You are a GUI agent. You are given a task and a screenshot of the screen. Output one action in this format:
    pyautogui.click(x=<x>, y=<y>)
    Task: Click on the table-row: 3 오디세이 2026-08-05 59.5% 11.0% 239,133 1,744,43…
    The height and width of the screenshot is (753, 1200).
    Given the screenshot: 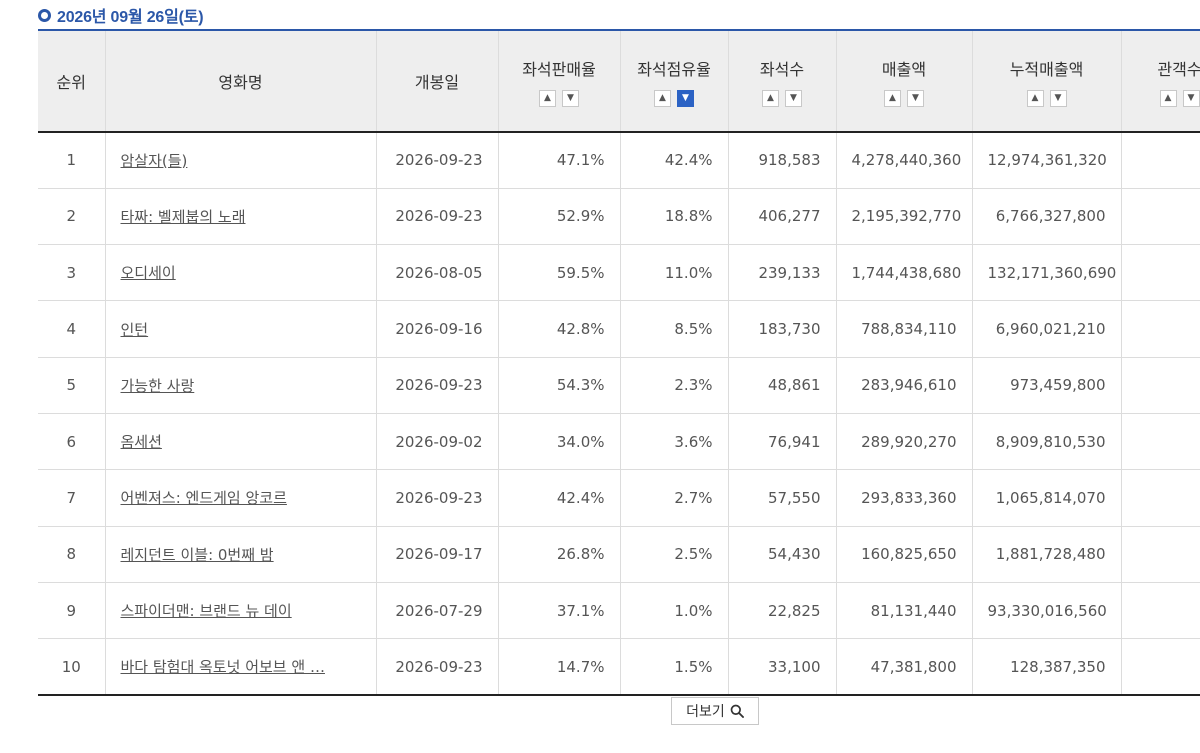 What is the action you would take?
    pyautogui.click(x=619, y=273)
    